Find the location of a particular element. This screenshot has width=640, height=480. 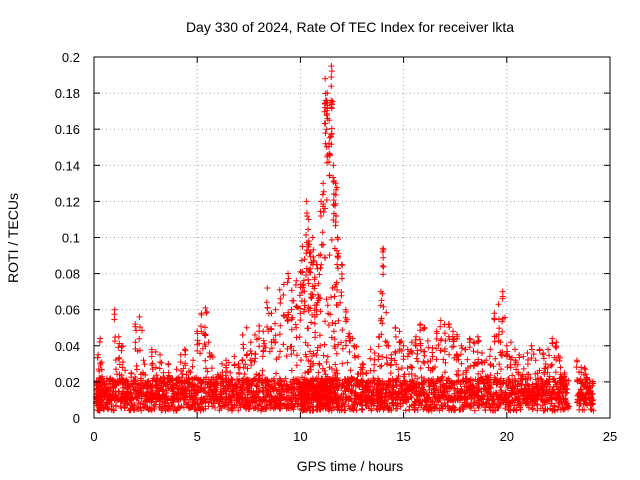

y-tick-label: 0.08 is located at coordinates (67, 274).